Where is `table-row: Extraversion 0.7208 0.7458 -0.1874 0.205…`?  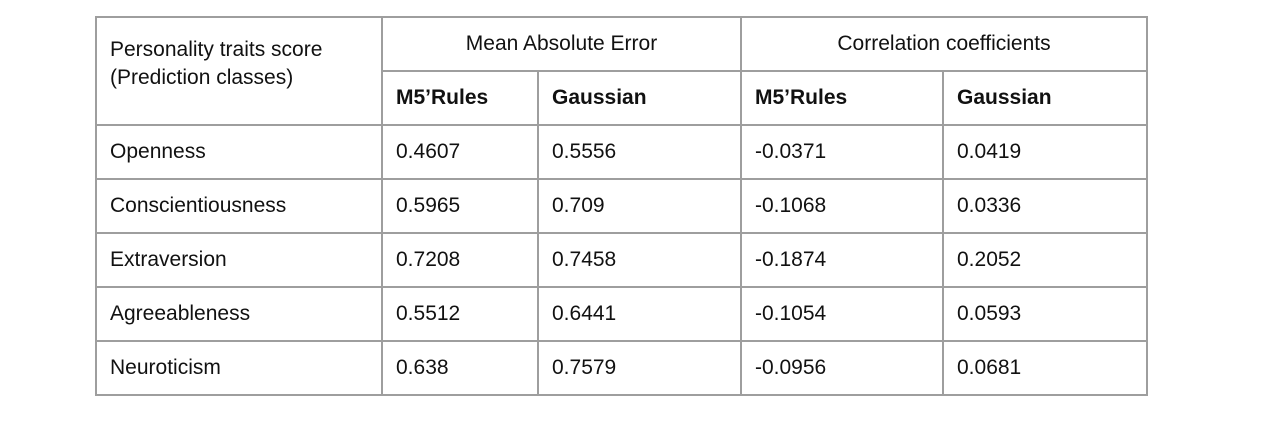
table-row: Extraversion 0.7208 0.7458 -0.1874 0.205… is located at coordinates (622, 260).